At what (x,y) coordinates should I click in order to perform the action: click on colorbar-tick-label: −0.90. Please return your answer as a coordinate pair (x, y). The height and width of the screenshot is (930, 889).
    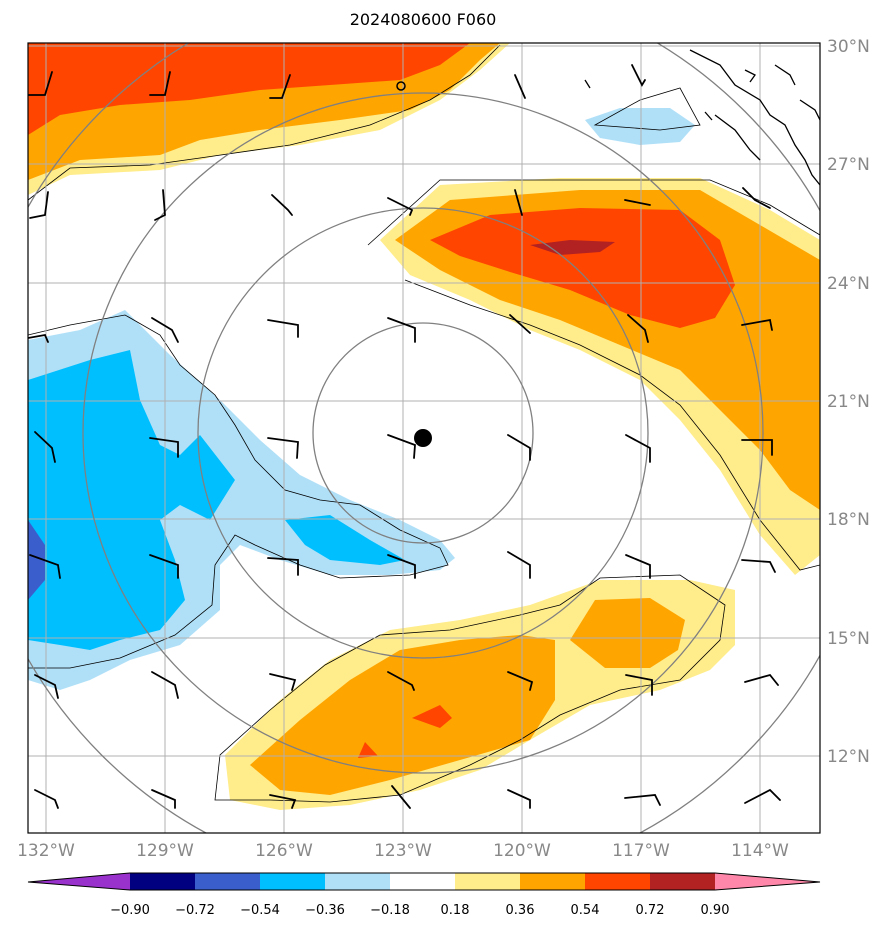
    Looking at the image, I should click on (130, 910).